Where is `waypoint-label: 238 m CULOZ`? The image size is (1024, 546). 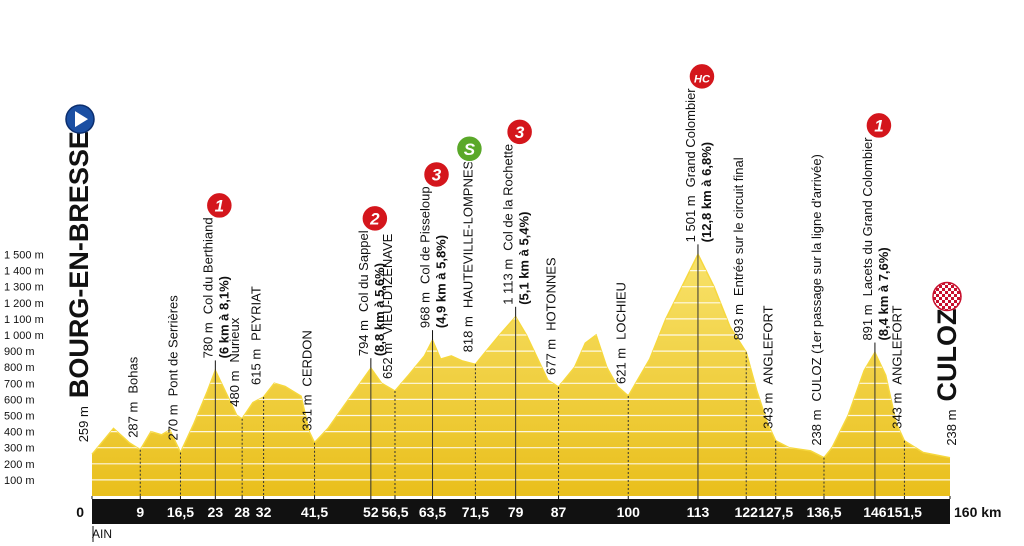 waypoint-label: 238 m CULOZ is located at coordinates (947, 377).